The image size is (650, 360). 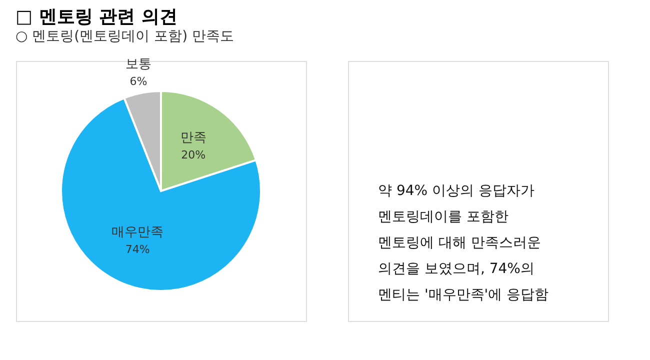 I want to click on chart-title: □ 멘토링 관련 의견, so click(x=97, y=17).